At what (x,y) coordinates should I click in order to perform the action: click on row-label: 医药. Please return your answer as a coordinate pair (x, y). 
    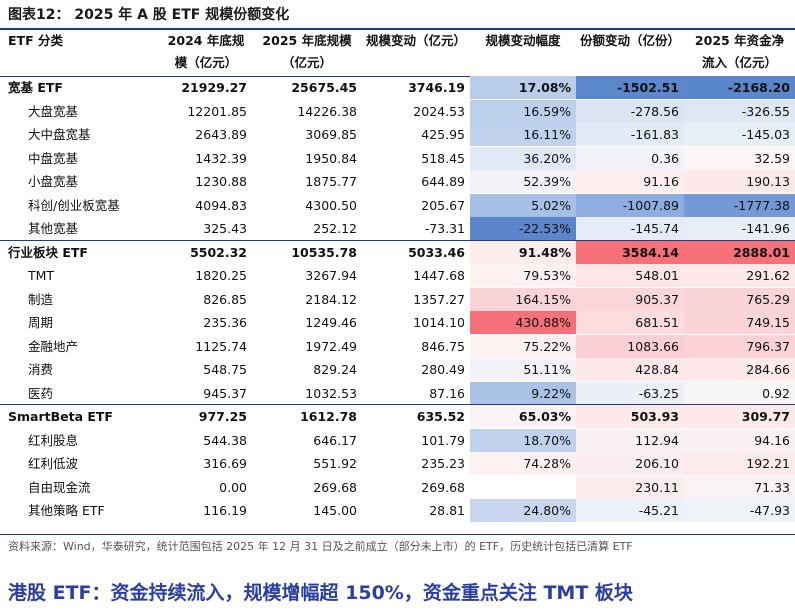
    Looking at the image, I should click on (41, 393).